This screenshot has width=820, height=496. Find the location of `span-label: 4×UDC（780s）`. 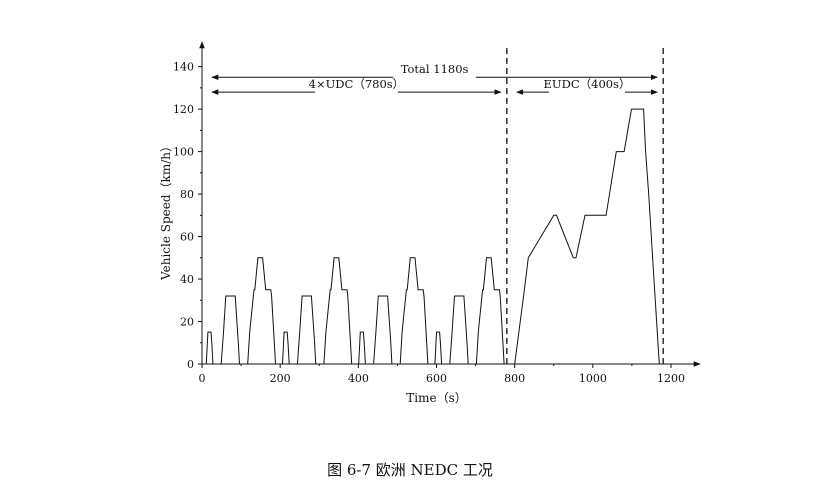

span-label: 4×UDC（780s） is located at coordinates (357, 84).